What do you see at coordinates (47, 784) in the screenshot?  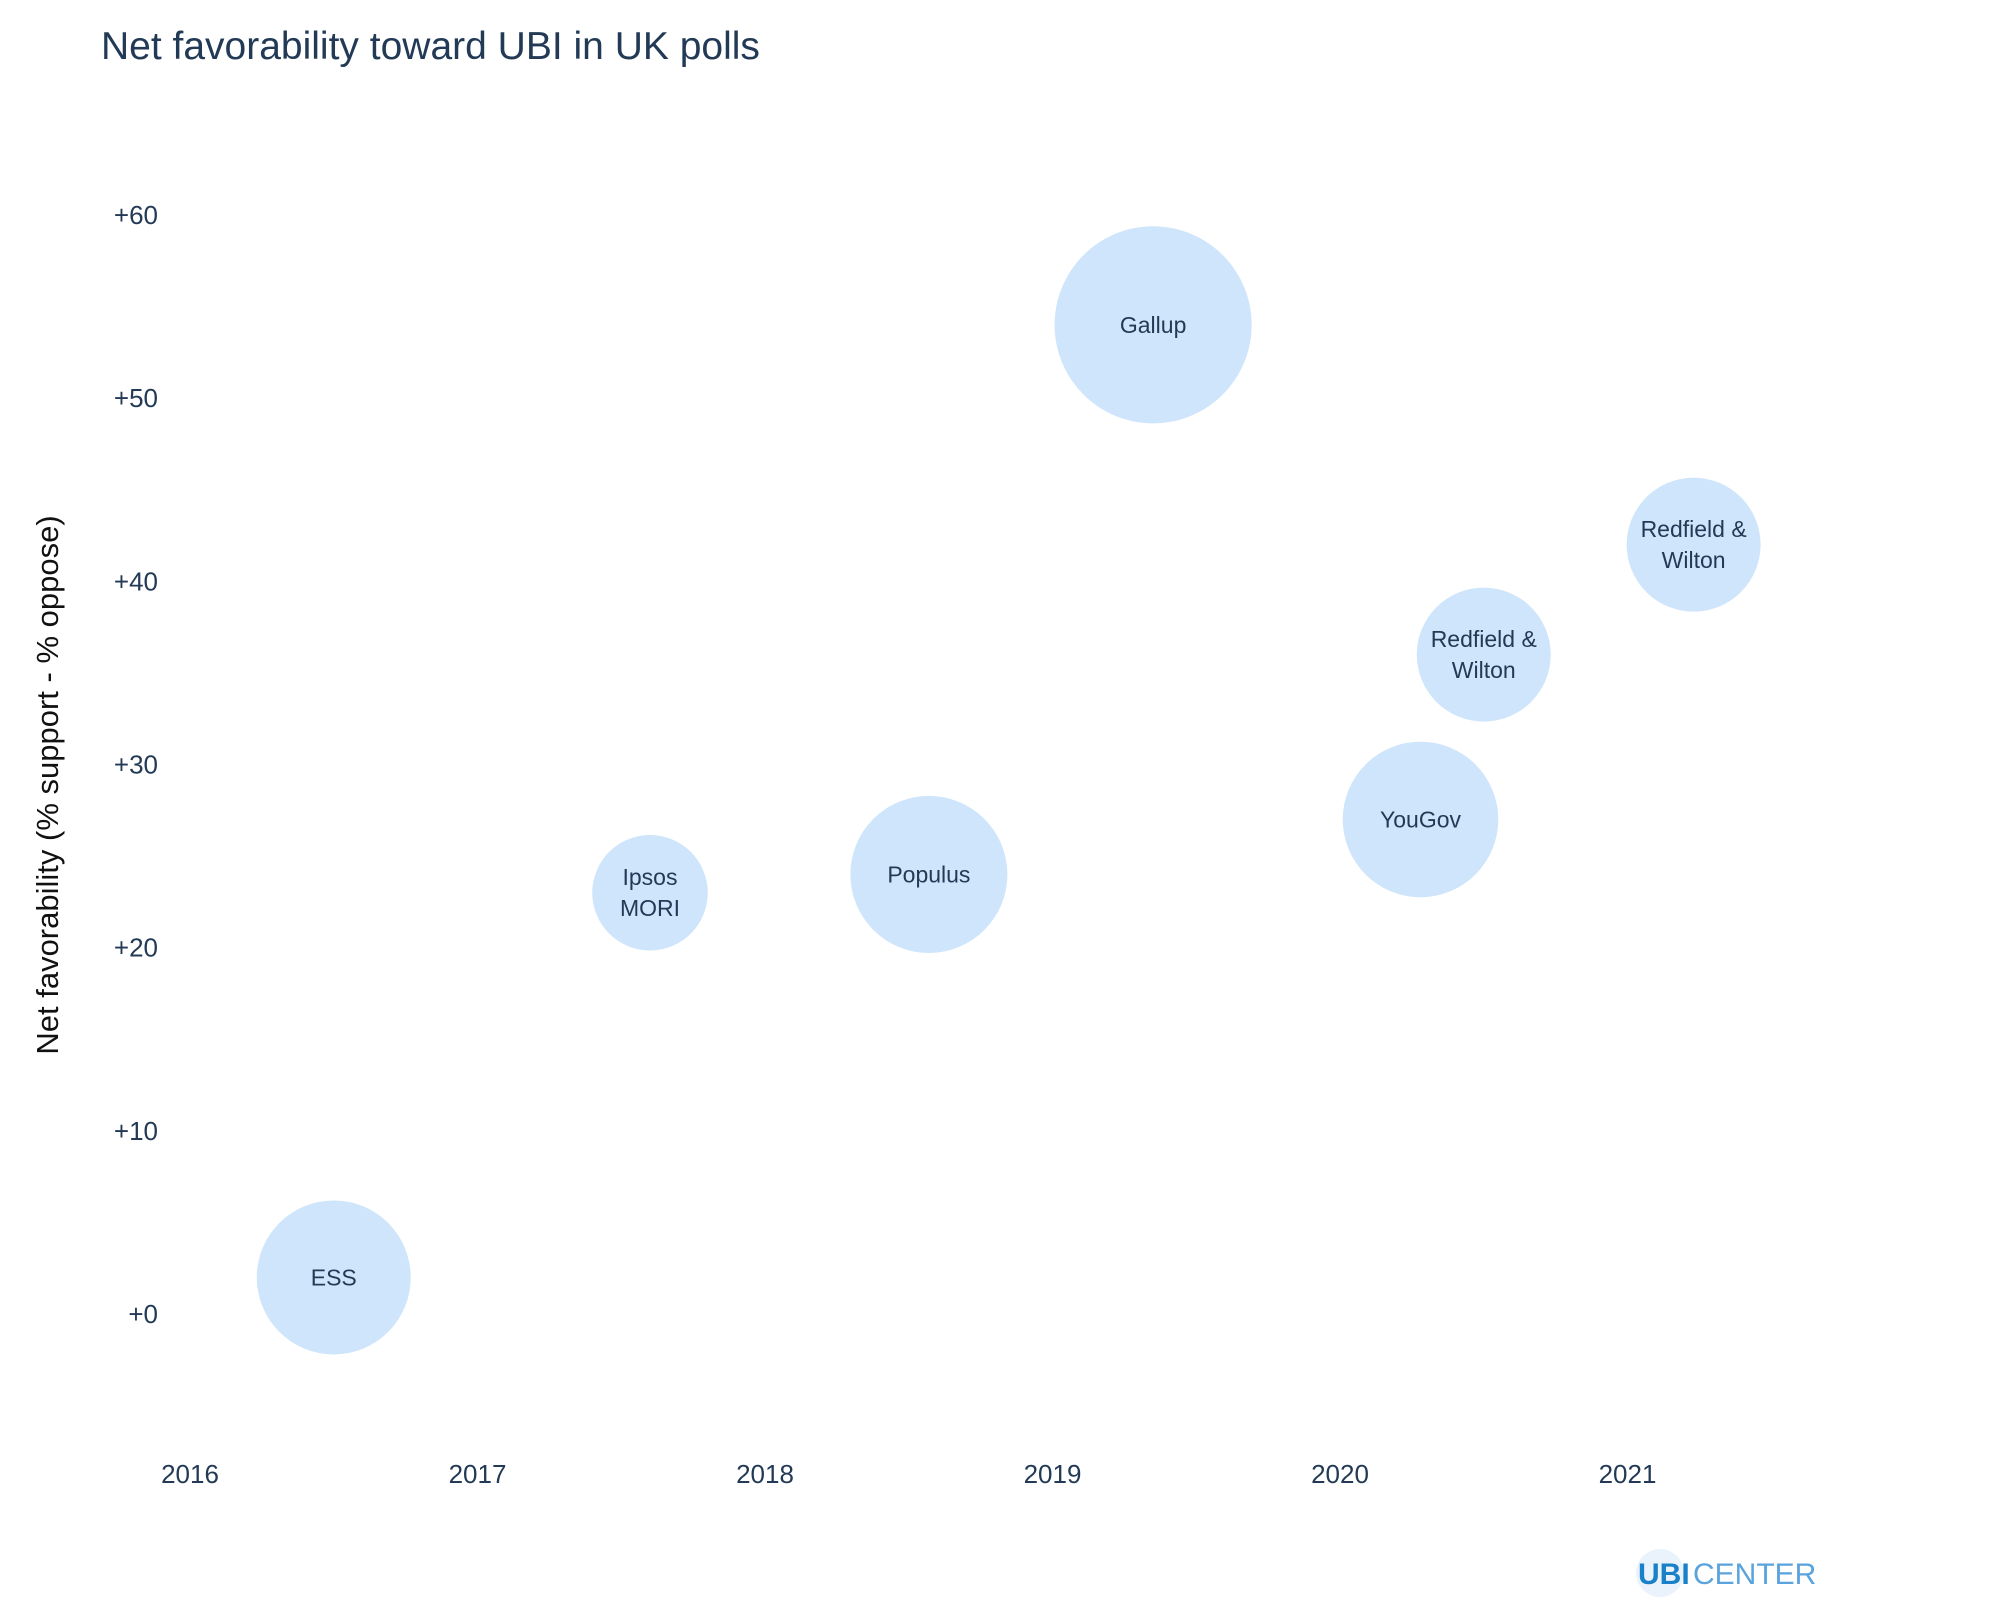 I see `y-axis-label: Net favorability (% support - % oppose)` at bounding box center [47, 784].